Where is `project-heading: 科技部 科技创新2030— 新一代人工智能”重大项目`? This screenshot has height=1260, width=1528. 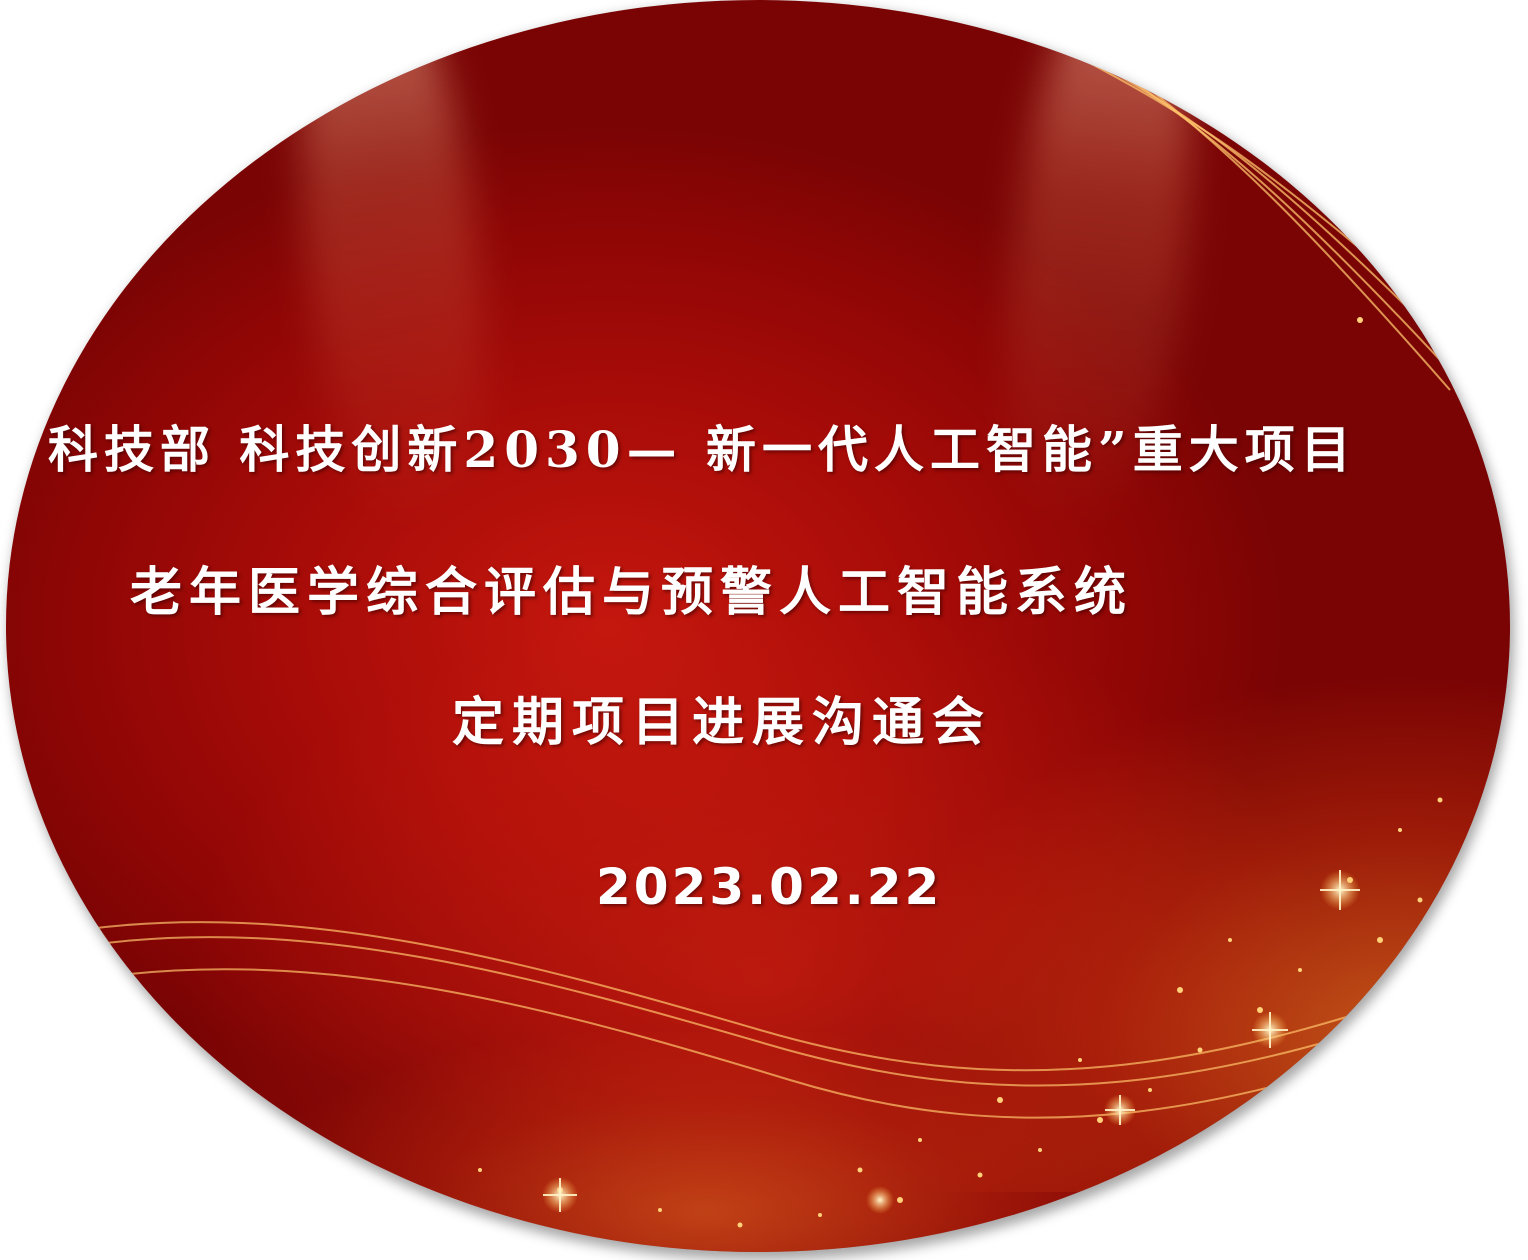
project-heading: 科技部 科技创新2030— 新一代人工智能”重大项目 is located at coordinates (702, 449).